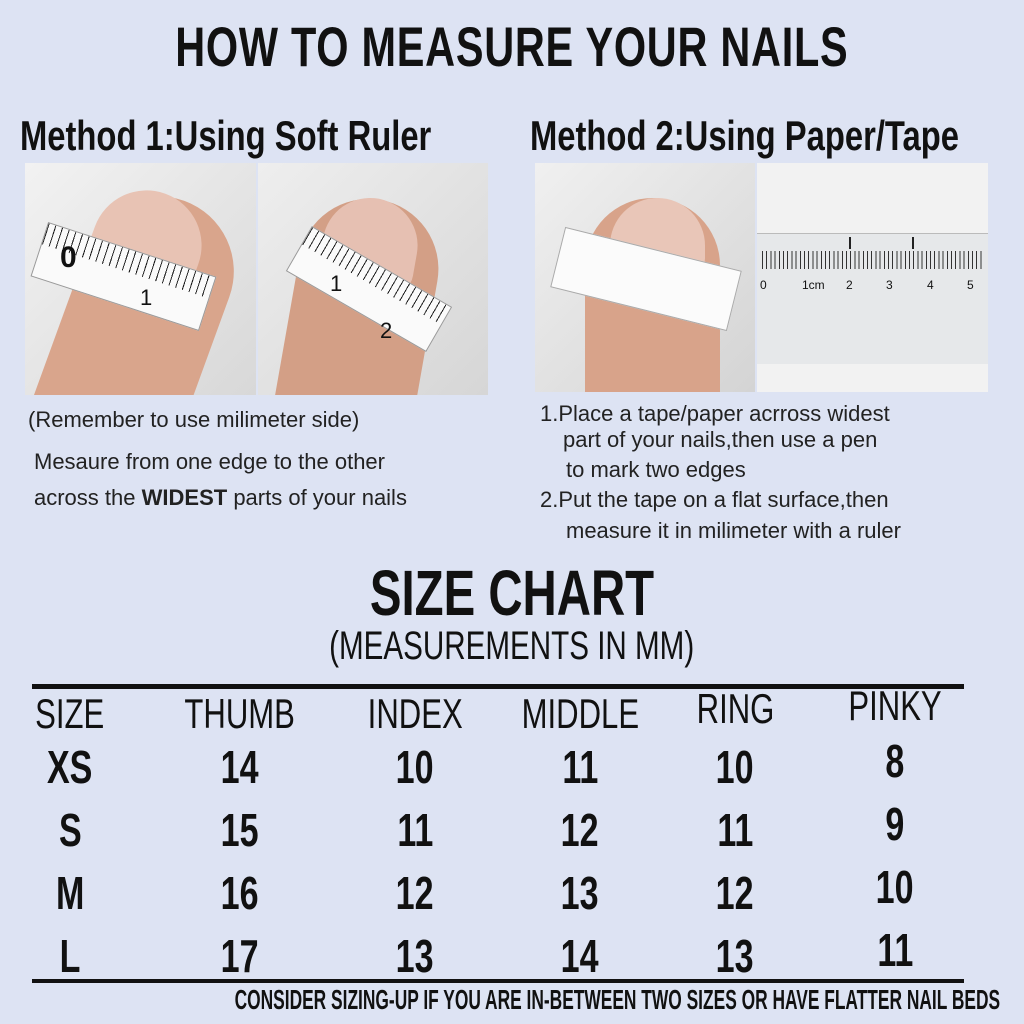  I want to click on ruler-label: 2, so click(849, 285).